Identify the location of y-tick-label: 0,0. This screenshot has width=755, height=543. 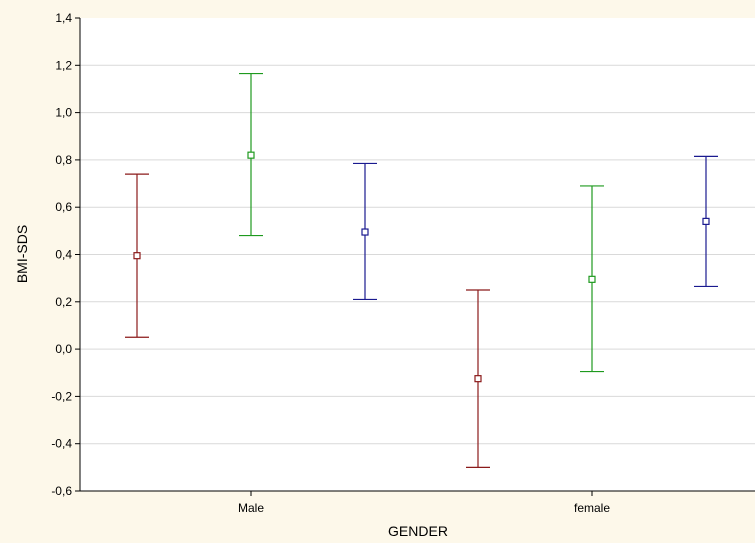
(63, 349).